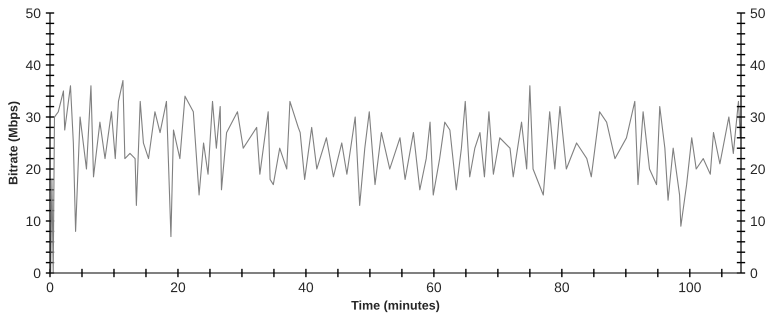  Describe the element at coordinates (33, 169) in the screenshot. I see `y-tick-label: 20` at that location.